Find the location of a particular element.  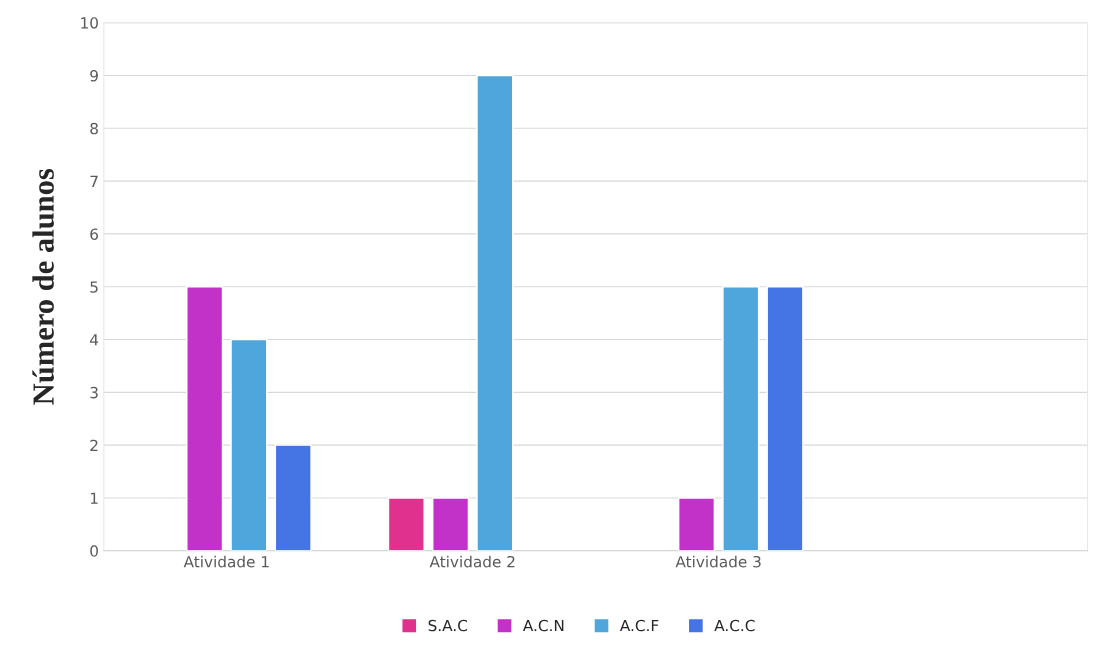

y-tick-label: 3 is located at coordinates (94, 392).